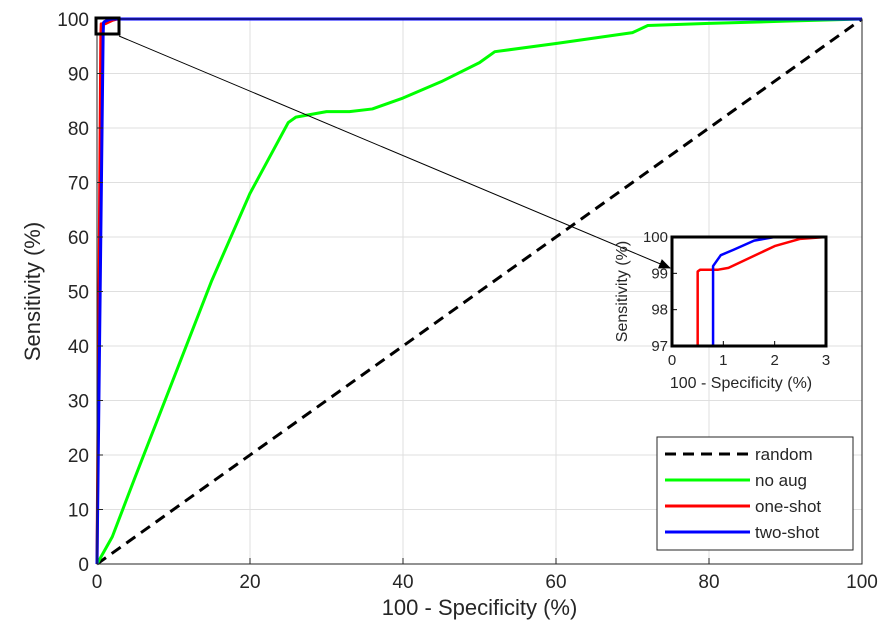  What do you see at coordinates (78, 511) in the screenshot?
I see `y-tick-label: 10` at bounding box center [78, 511].